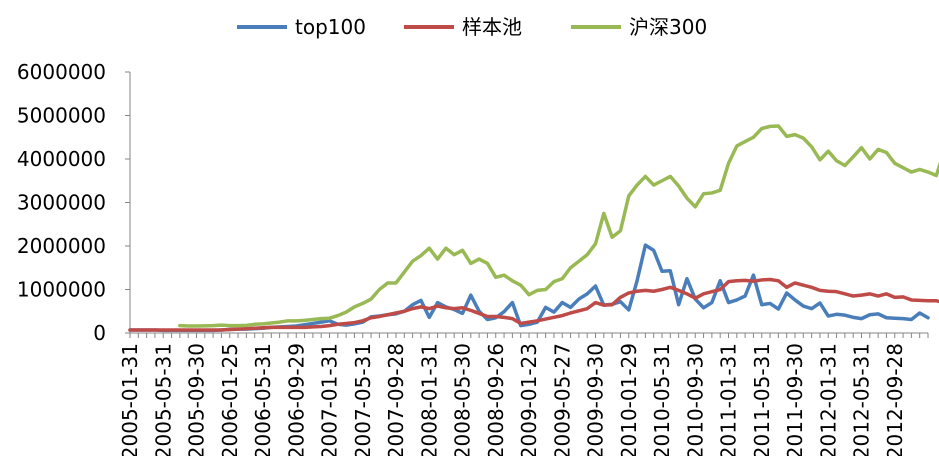 This screenshot has width=939, height=456. Describe the element at coordinates (363, 399) in the screenshot. I see `x-tick-label: 2007-05-31` at that location.